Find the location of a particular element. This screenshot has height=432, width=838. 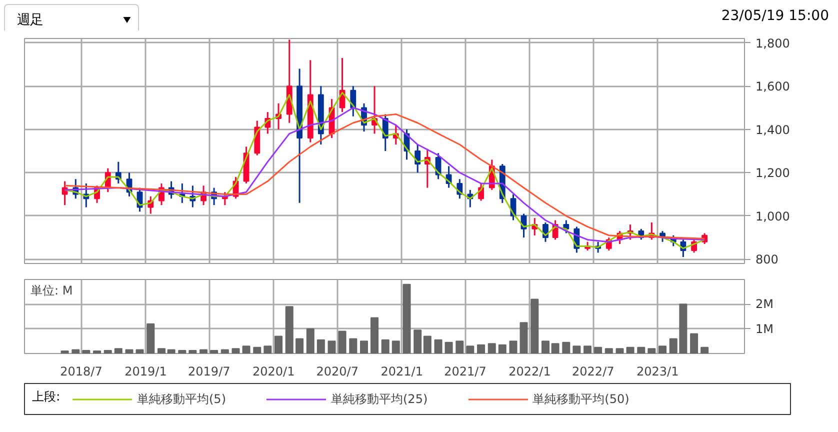

x-tick-label: 2019/1 is located at coordinates (145, 371).